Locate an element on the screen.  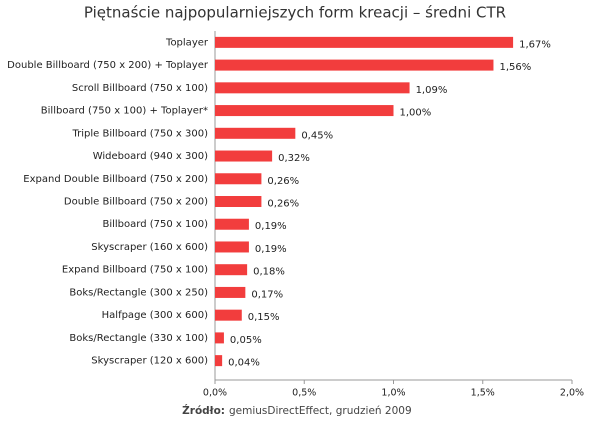
value-label: 0,45% is located at coordinates (317, 135).